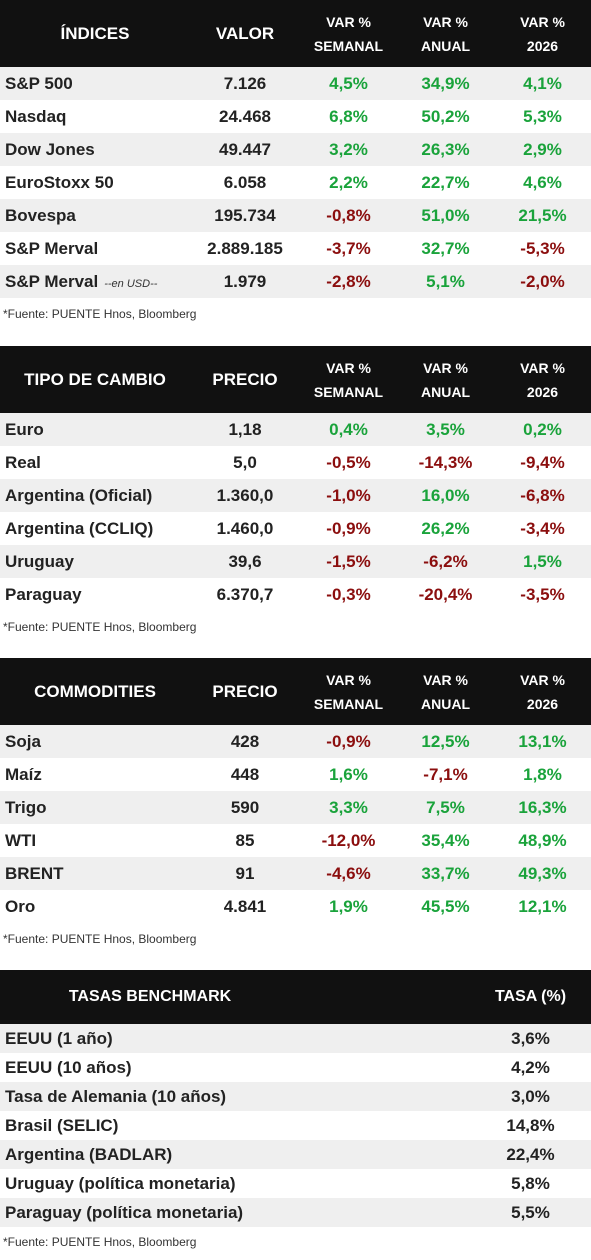  I want to click on row-value: 448, so click(245, 774).